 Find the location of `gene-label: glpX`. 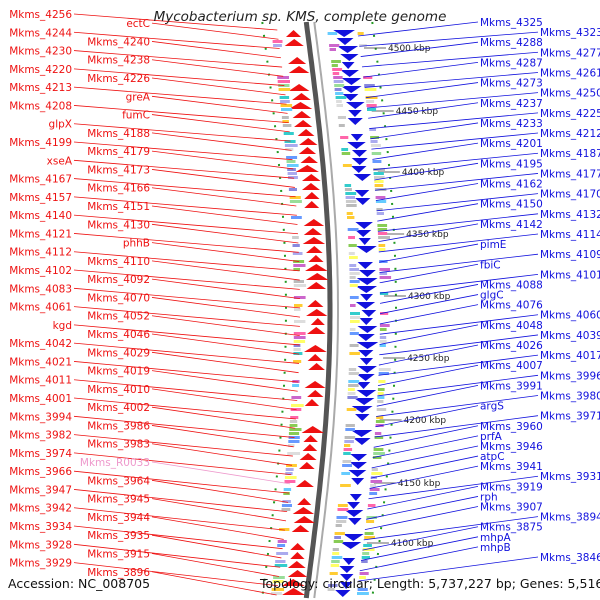

gene-label: glpX is located at coordinates (60, 125).